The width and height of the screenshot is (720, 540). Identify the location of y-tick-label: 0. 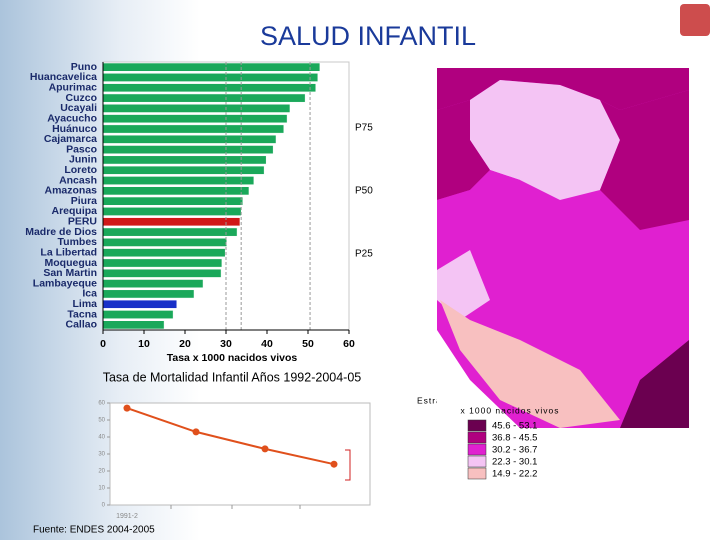
(104, 506).